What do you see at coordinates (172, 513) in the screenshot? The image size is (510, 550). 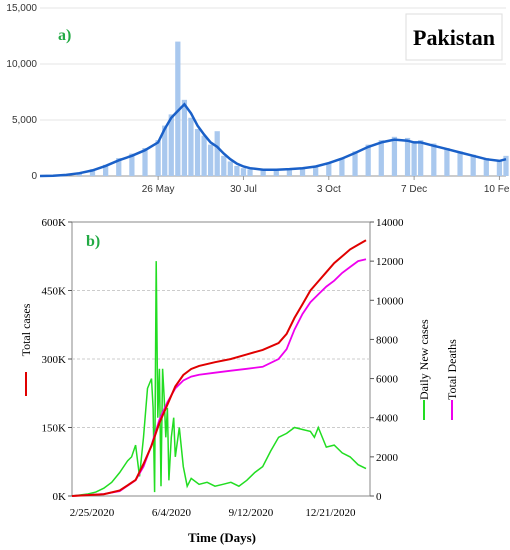 I see `panel-b-x-tick-label: 6/4/2020` at bounding box center [172, 513].